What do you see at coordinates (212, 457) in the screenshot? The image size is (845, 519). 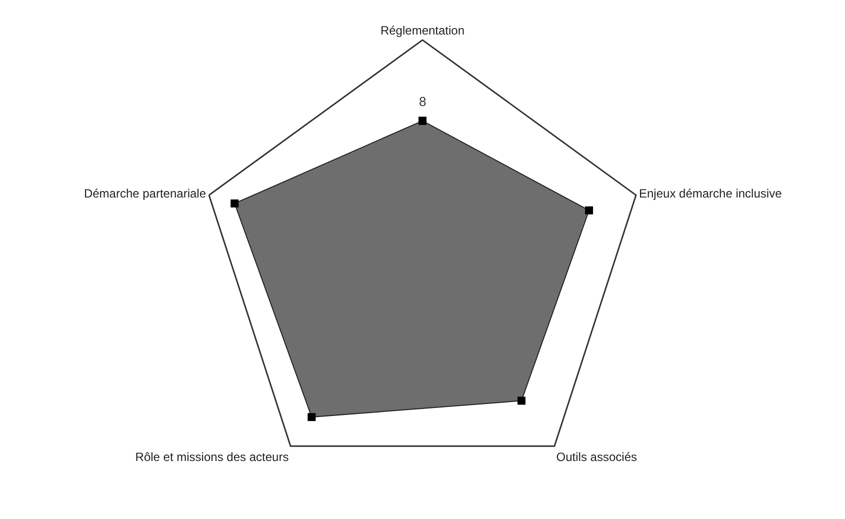 I see `spoke-label: Rôle et missions des acteurs` at bounding box center [212, 457].